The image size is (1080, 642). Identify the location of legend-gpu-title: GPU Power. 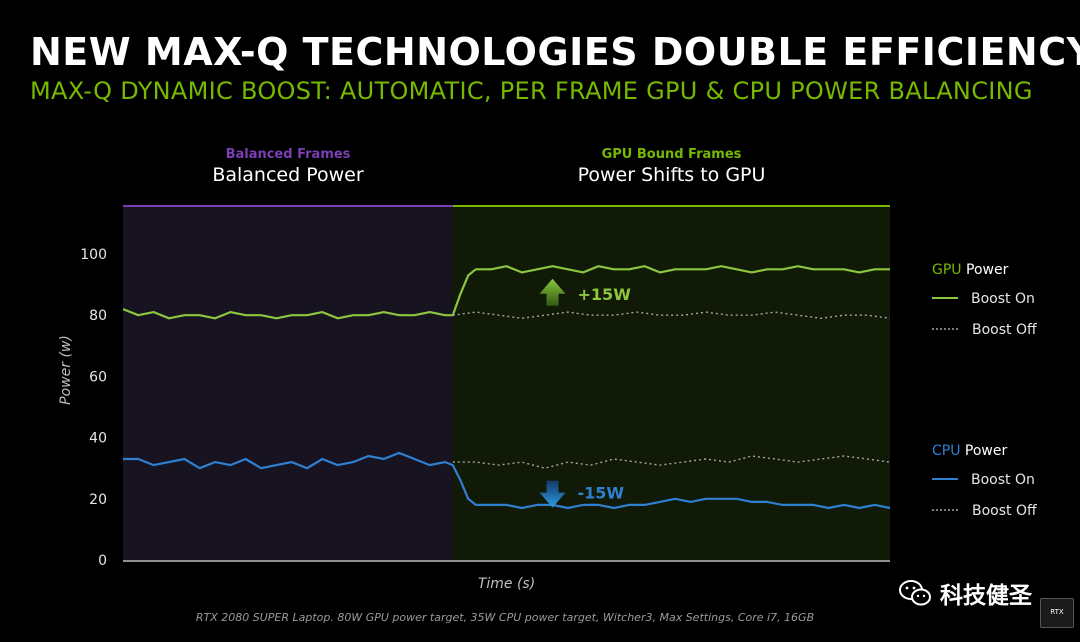
(970, 270).